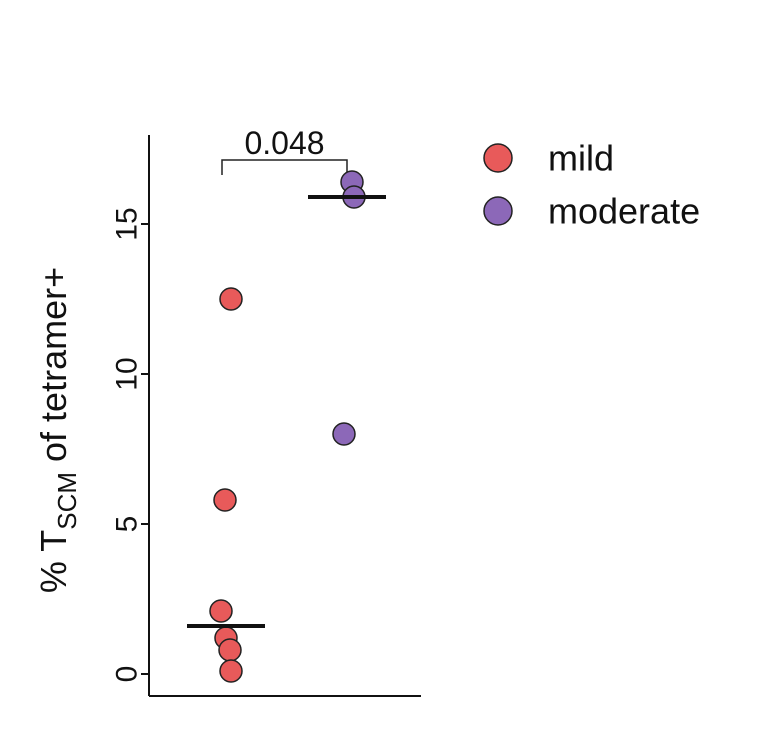 The image size is (761, 746). Describe the element at coordinates (127, 223) in the screenshot. I see `y-tick-label: 15` at that location.